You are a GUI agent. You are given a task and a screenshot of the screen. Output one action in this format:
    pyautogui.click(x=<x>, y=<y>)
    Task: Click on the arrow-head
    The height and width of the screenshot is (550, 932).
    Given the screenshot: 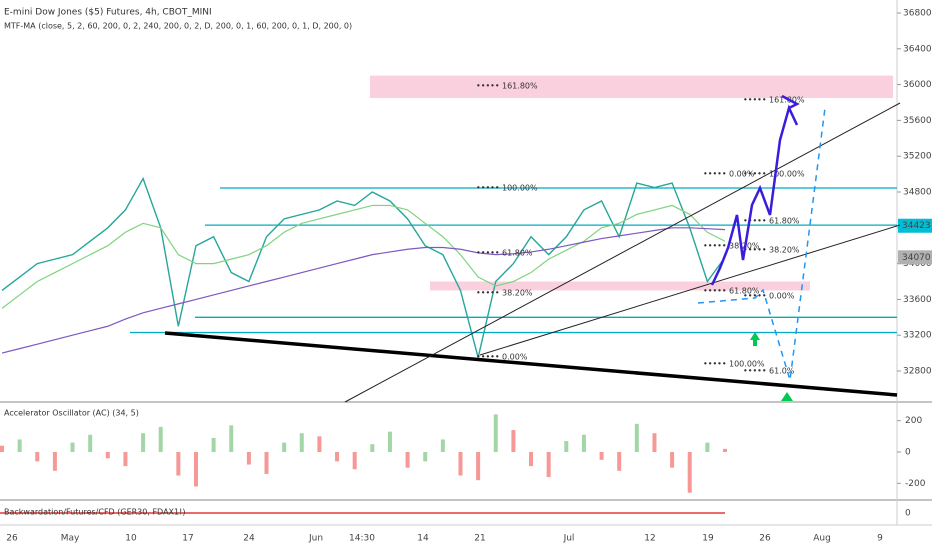 What is the action you would take?
    pyautogui.click(x=790, y=102)
    